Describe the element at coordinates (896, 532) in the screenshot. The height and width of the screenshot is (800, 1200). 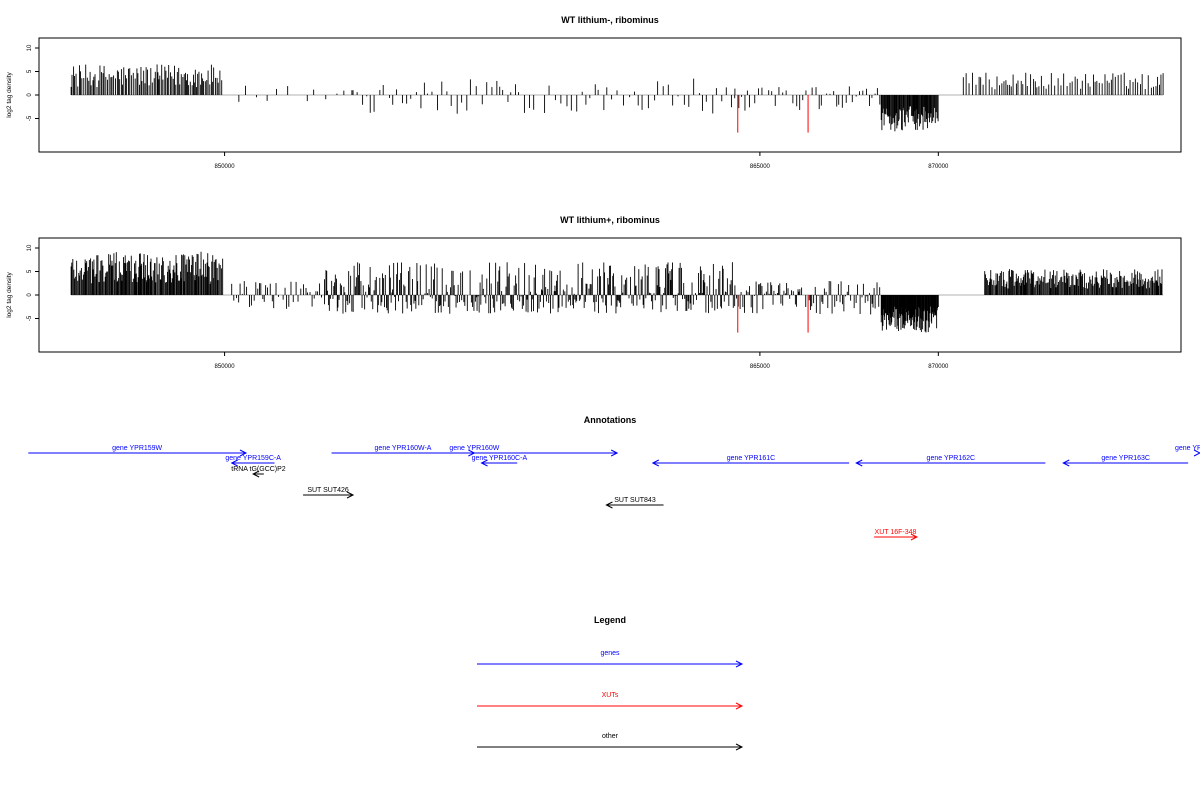
I see `feature-label: XUT 16F-348` at that location.